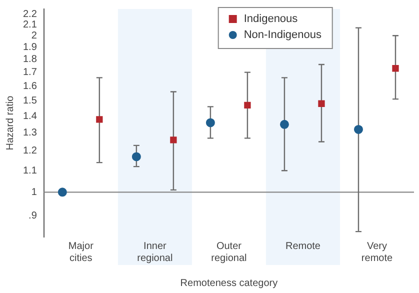 The height and width of the screenshot is (293, 419). What do you see at coordinates (10, 122) in the screenshot?
I see `y-axis-title: Hazard ratio` at bounding box center [10, 122].